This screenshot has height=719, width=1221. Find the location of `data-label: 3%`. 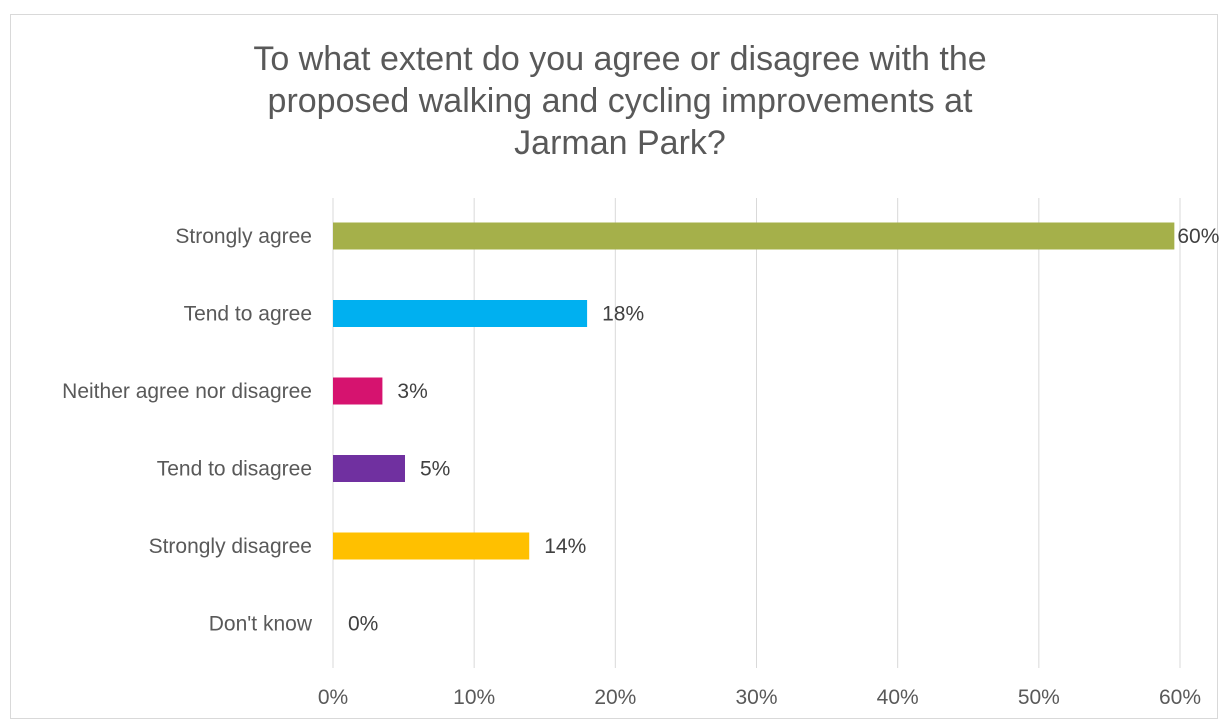

data-label: 3% is located at coordinates (412, 391).